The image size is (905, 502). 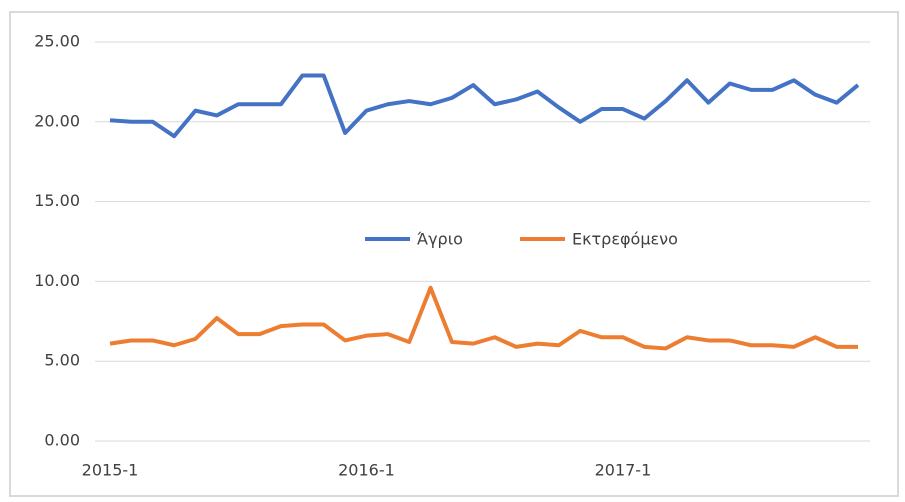 I want to click on legend-label: Εκτρεφόμενο, so click(x=625, y=239).